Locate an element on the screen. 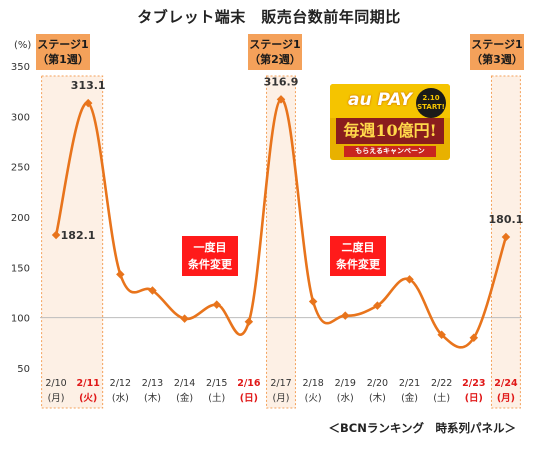  y-tick-label: 300 is located at coordinates (20, 117).